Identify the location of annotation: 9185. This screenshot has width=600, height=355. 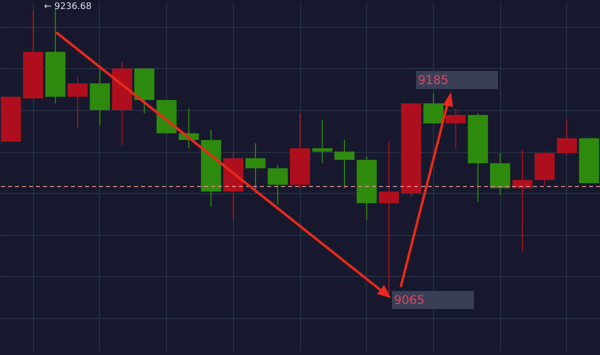
(433, 80).